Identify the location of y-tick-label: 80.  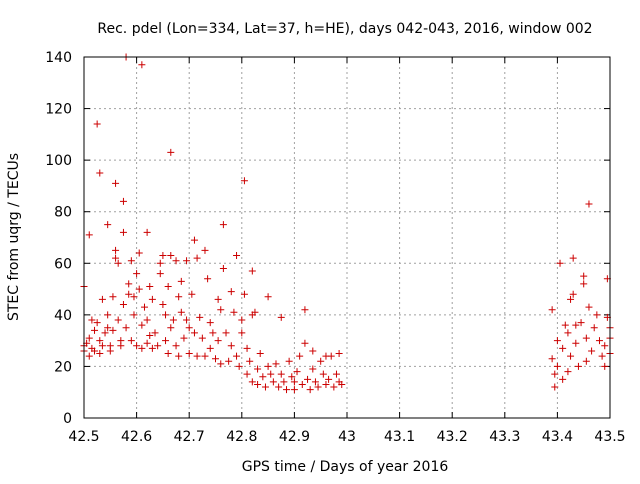
(63, 213).